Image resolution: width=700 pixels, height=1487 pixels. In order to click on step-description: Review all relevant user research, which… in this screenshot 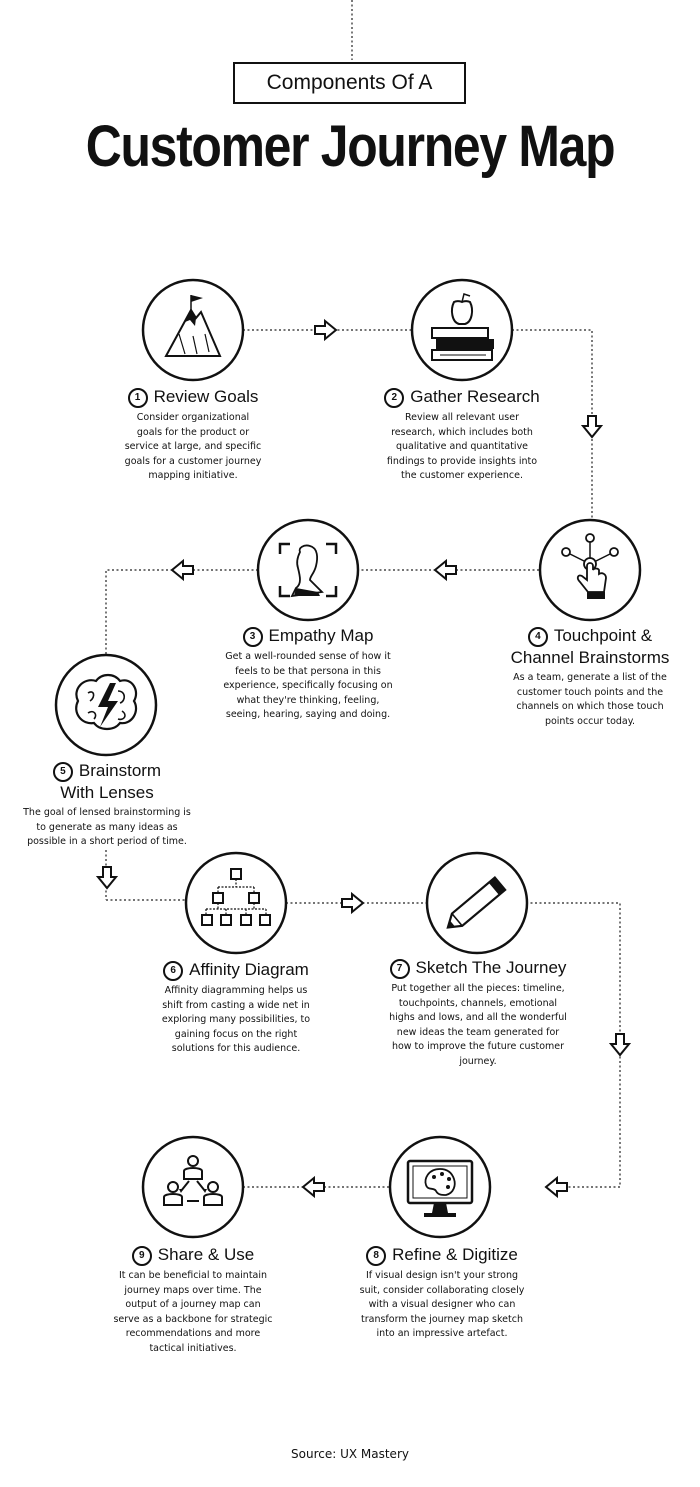, I will do `click(462, 446)`.